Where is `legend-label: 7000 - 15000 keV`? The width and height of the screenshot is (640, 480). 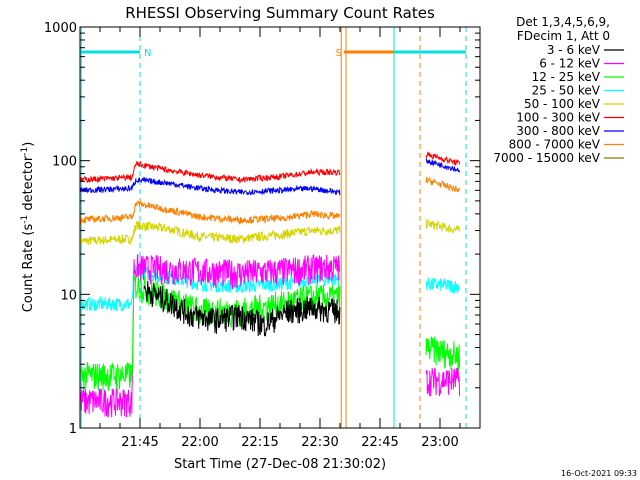 legend-label: 7000 - 15000 keV is located at coordinates (546, 158).